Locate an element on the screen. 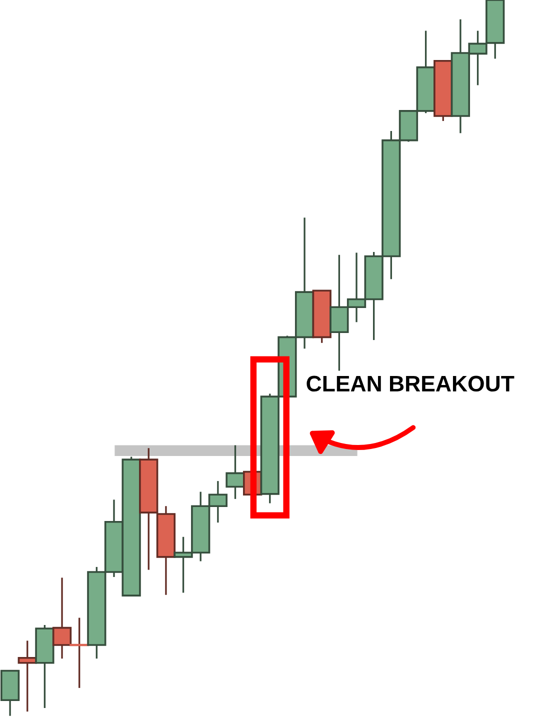  annotation: CLEAN BREAKOUT is located at coordinates (410, 384).